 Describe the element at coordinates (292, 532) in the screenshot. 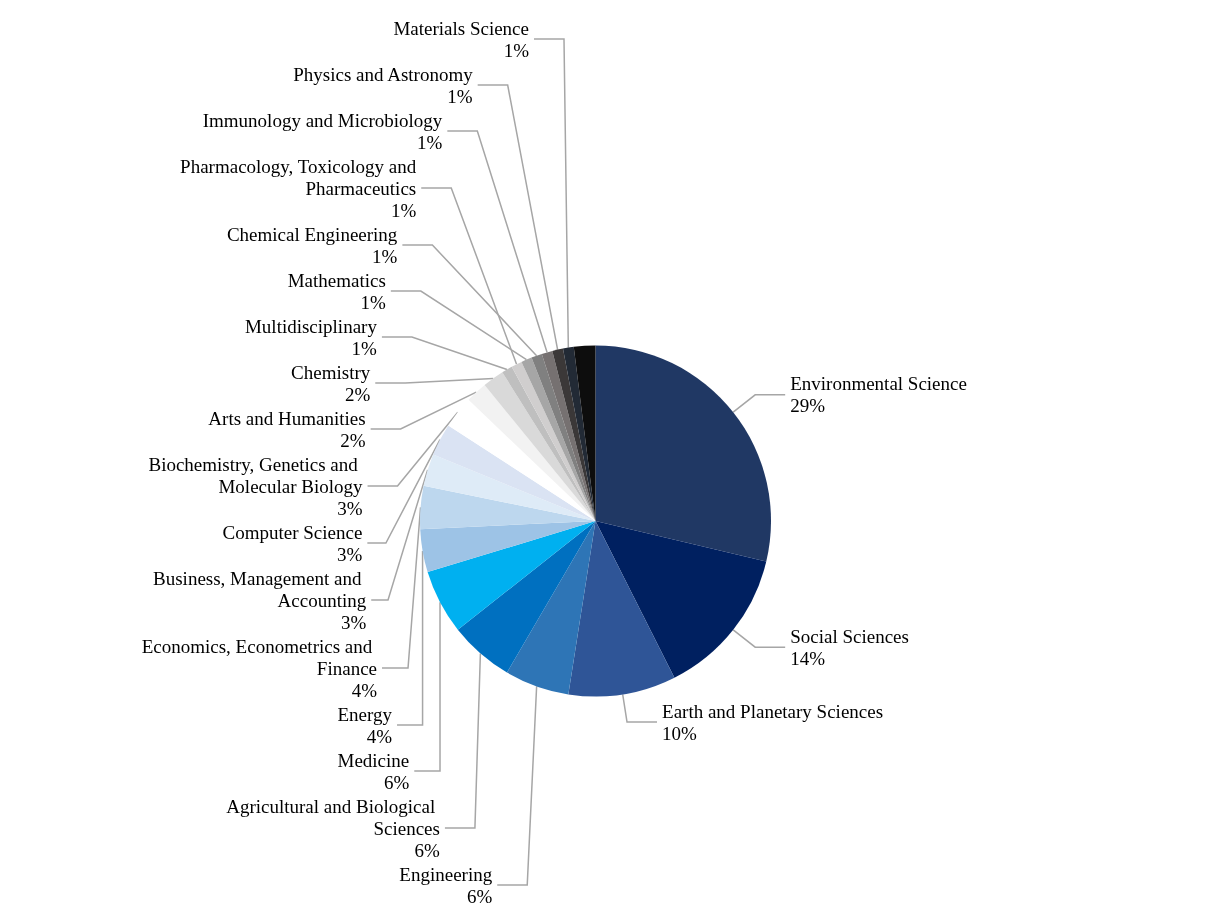

I see `slice-label: Computer Science` at that location.